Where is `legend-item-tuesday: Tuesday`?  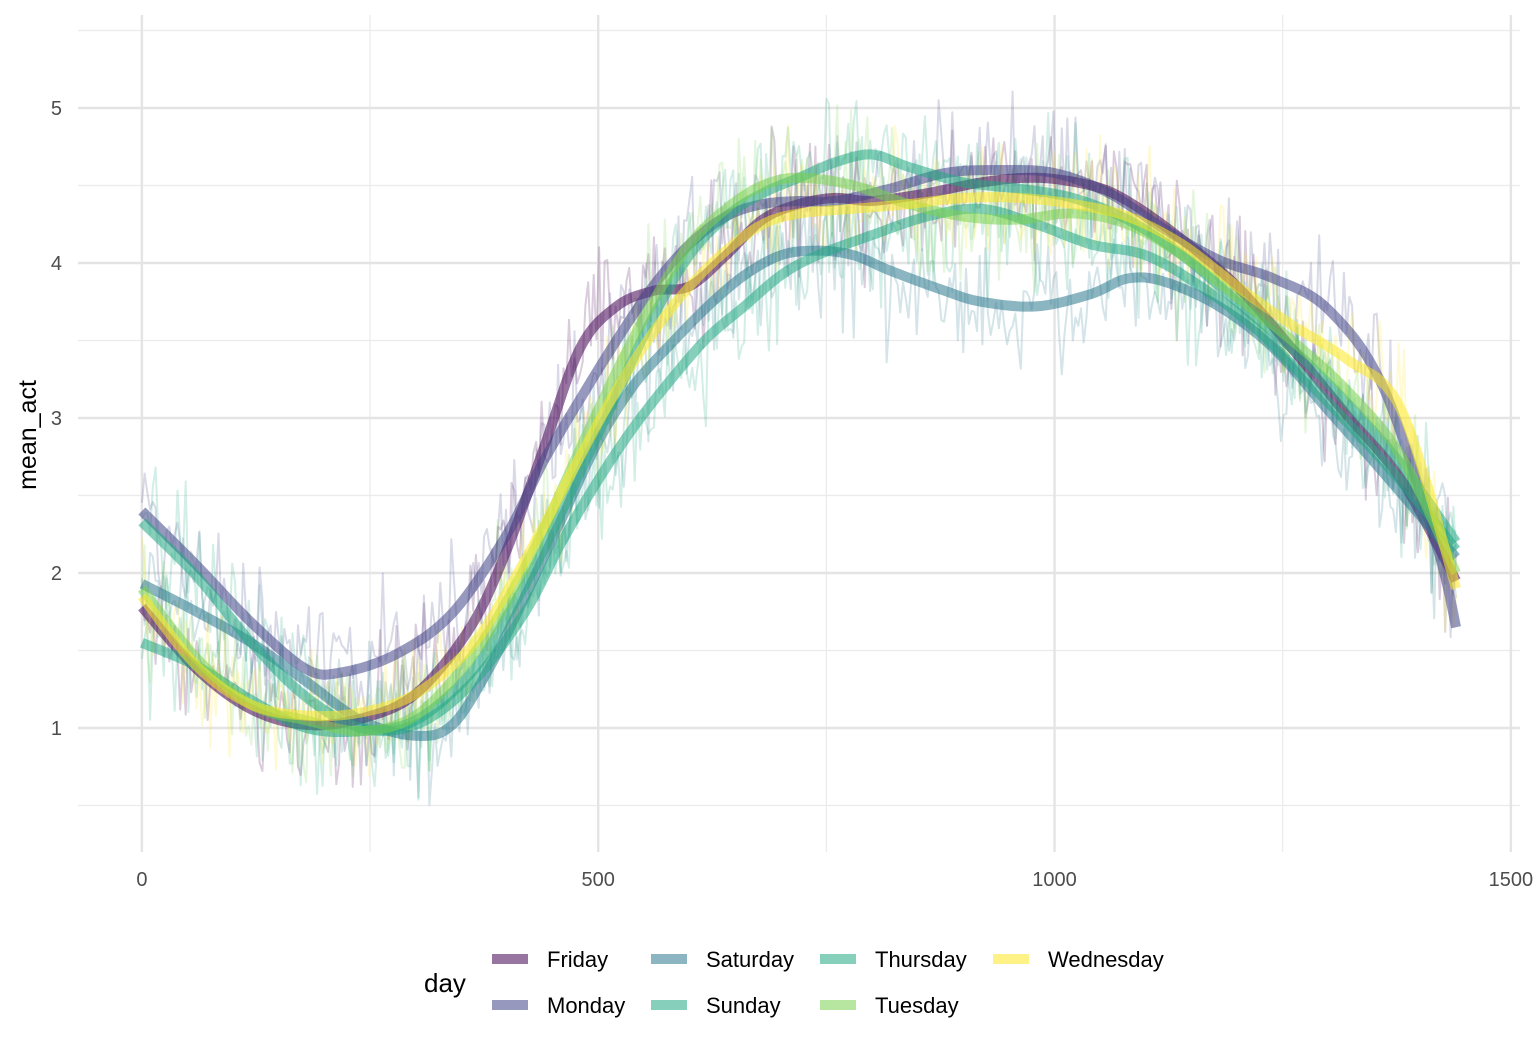
legend-item-tuesday: Tuesday is located at coordinates (889, 1005).